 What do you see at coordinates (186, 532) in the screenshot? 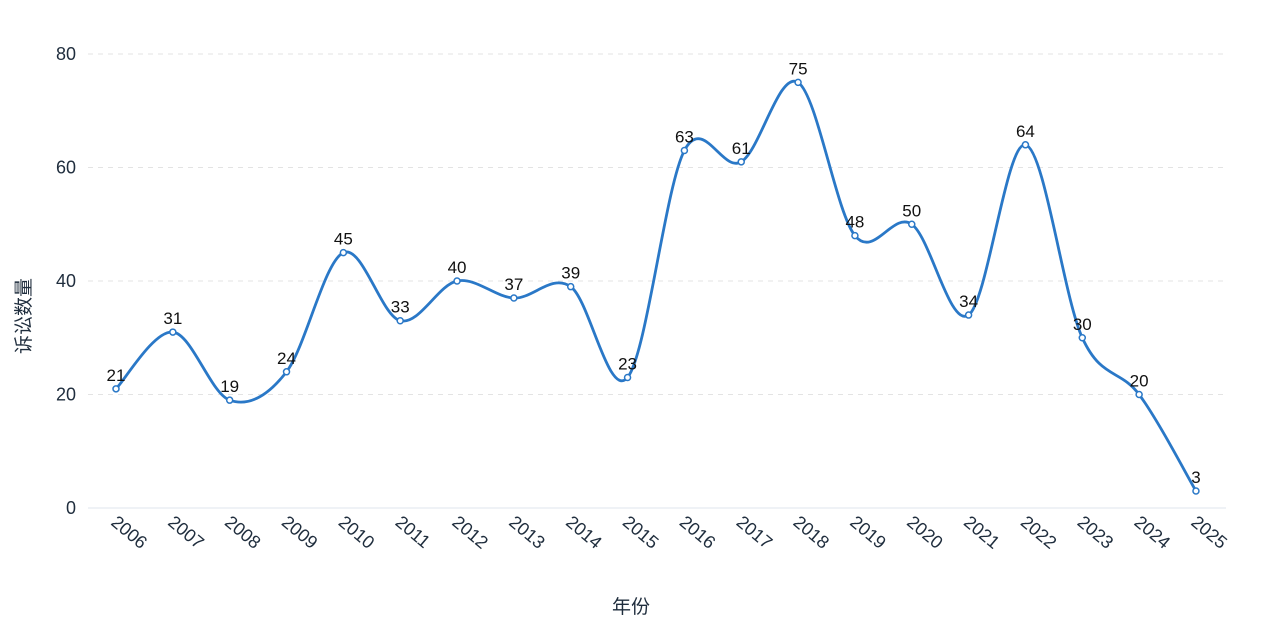
I see `x-tick-label: 2007` at bounding box center [186, 532].